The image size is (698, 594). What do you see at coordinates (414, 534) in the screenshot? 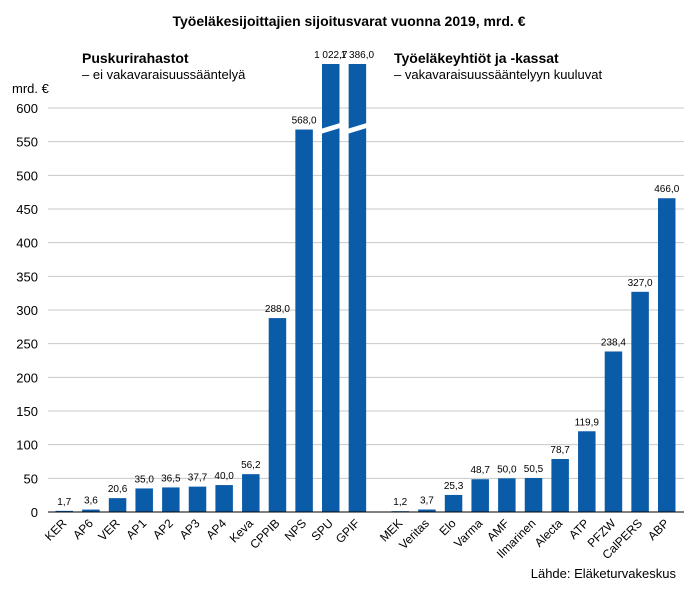
I see `x-tick-label: Veritas` at bounding box center [414, 534].